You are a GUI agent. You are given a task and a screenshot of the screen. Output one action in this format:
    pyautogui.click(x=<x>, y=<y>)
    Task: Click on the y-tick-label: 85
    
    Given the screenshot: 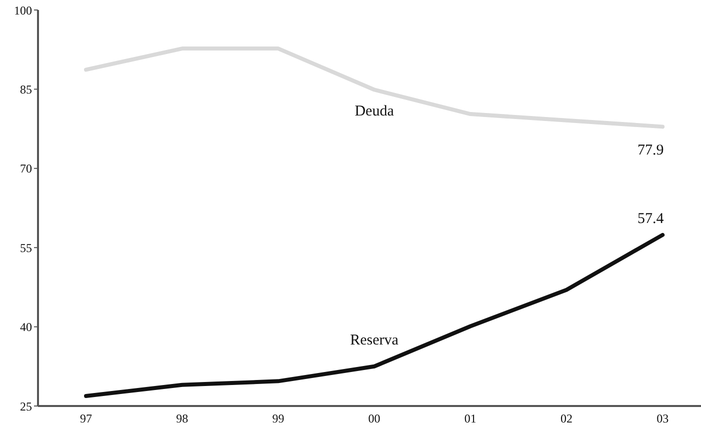 What is the action you would take?
    pyautogui.click(x=26, y=89)
    